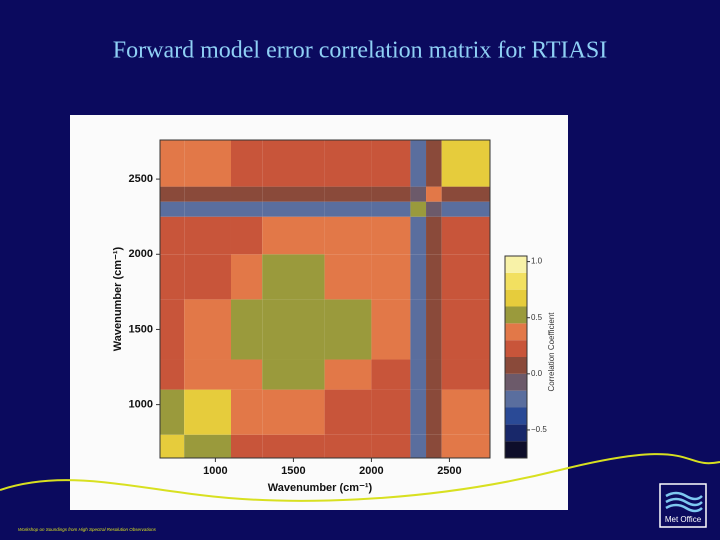 This screenshot has height=540, width=720. Describe the element at coordinates (320, 488) in the screenshot. I see `x-axis-title: Wavenumber (cm⁻¹)` at that location.